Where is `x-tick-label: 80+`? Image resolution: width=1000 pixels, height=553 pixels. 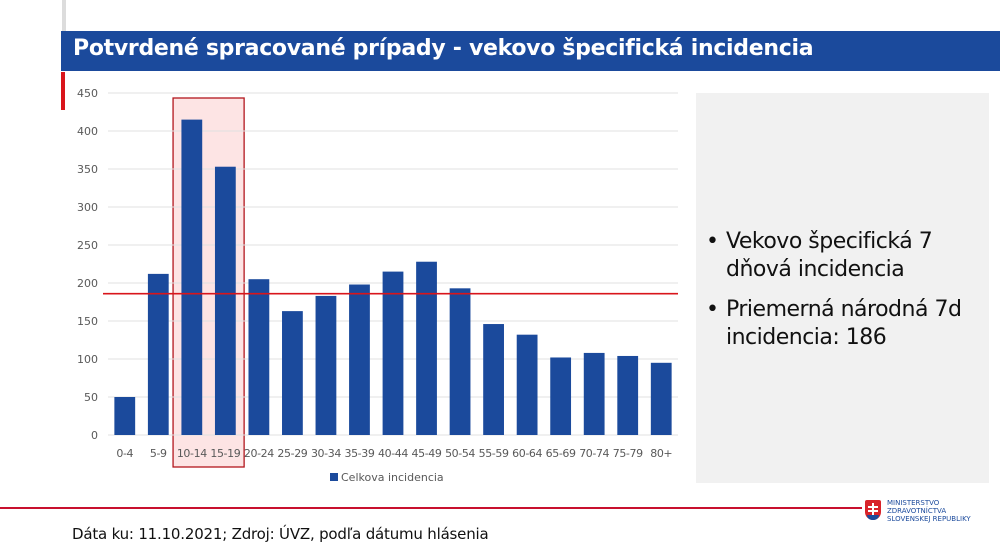 x-tick-label: 80+ is located at coordinates (661, 453).